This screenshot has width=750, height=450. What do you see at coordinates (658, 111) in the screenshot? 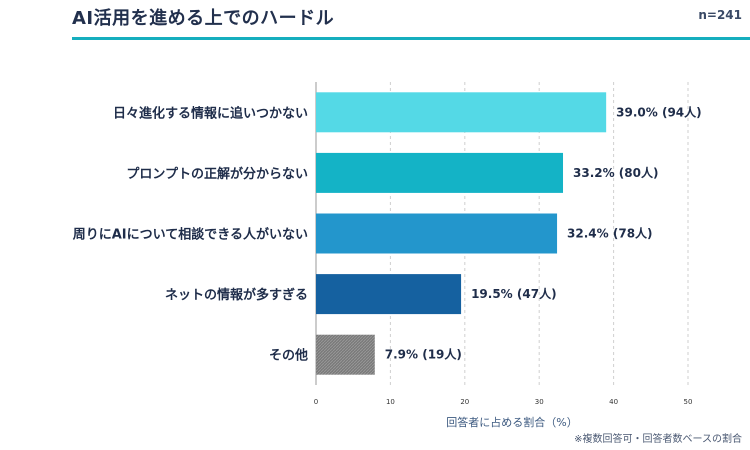
I see `data-label: 39.0% (94人)` at bounding box center [658, 111].